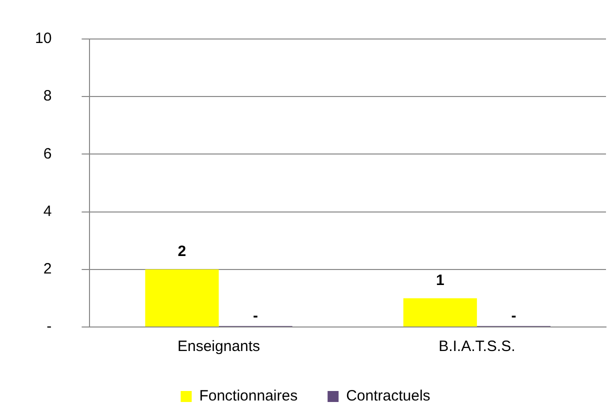 This screenshot has height=419, width=611. What do you see at coordinates (440, 280) in the screenshot?
I see `data-label: 1` at bounding box center [440, 280].